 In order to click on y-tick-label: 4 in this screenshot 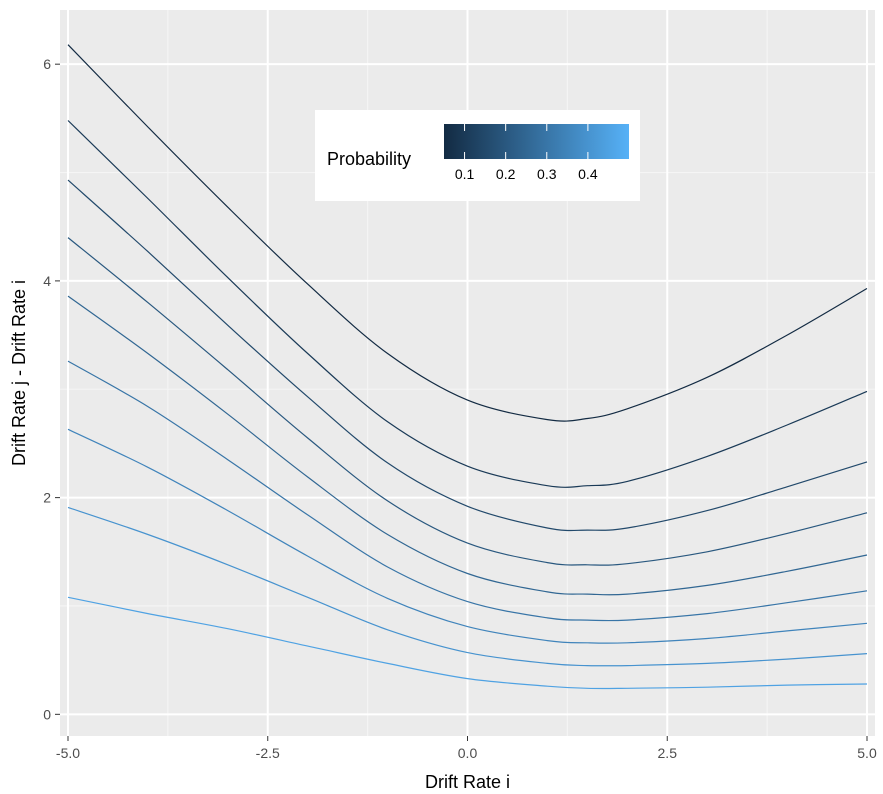, I will do `click(47, 281)`.